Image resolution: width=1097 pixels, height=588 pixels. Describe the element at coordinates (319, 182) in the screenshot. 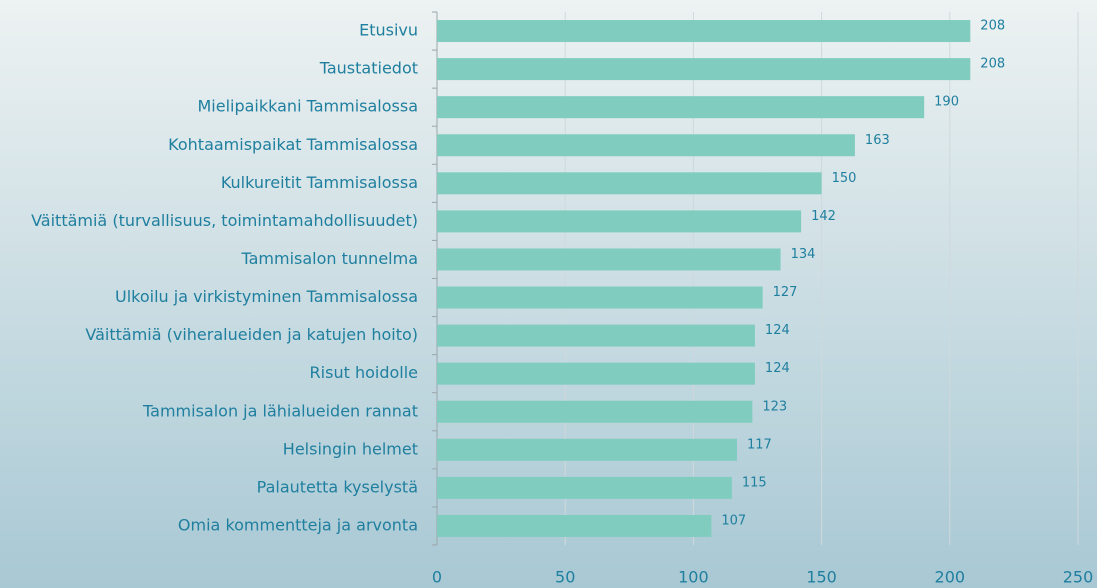

I see `y-tick-label: Kulkureitit Tammisalossa` at that location.